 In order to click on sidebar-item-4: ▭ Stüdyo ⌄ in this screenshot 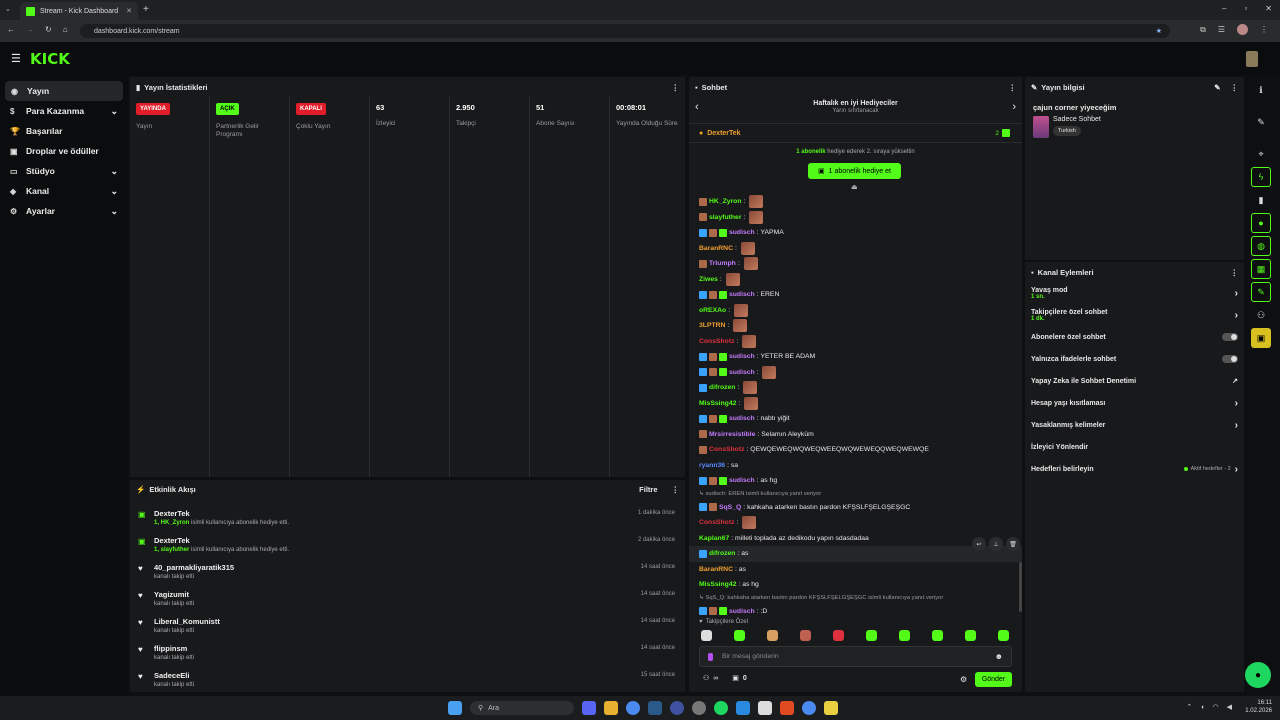, I will do `click(64, 171)`.